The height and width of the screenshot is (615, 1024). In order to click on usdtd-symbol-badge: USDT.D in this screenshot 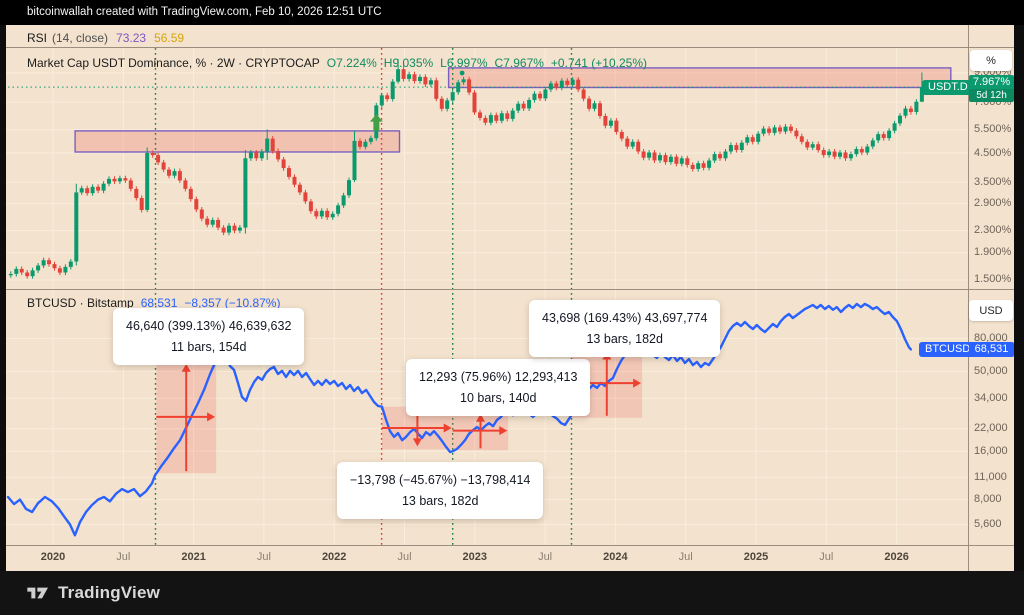, I will do `click(948, 87)`.